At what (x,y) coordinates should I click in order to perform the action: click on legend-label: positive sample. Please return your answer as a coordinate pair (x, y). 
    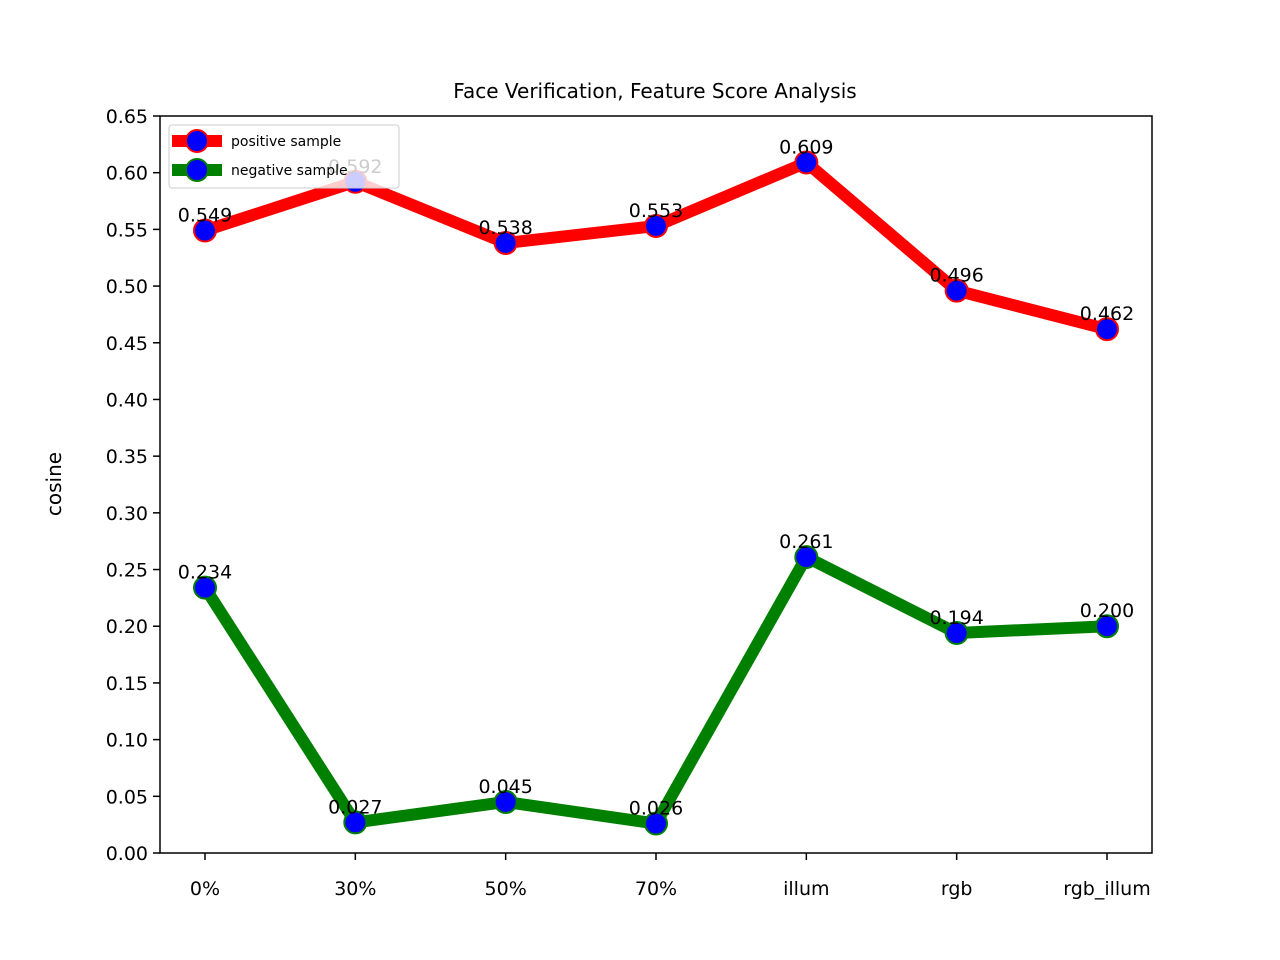
    Looking at the image, I should click on (286, 142).